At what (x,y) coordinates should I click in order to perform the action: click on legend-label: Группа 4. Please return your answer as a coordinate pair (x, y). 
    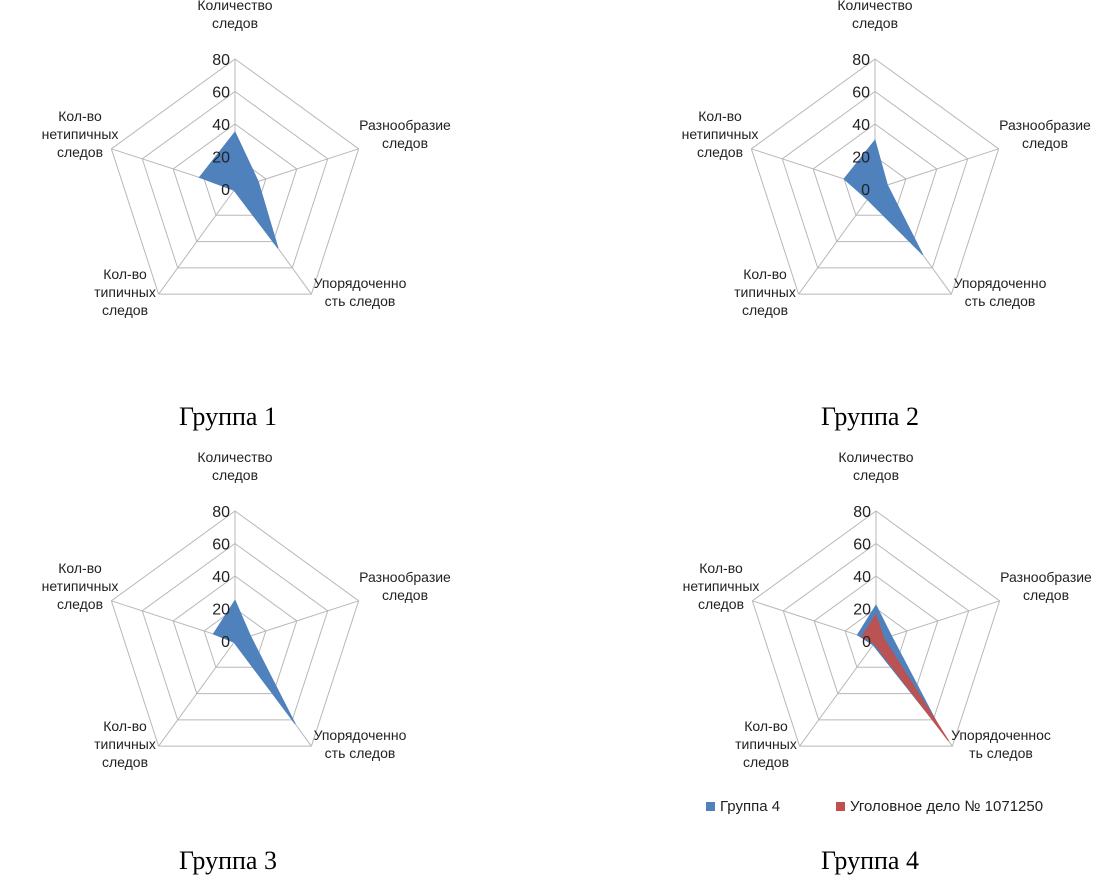
    Looking at the image, I should click on (750, 806).